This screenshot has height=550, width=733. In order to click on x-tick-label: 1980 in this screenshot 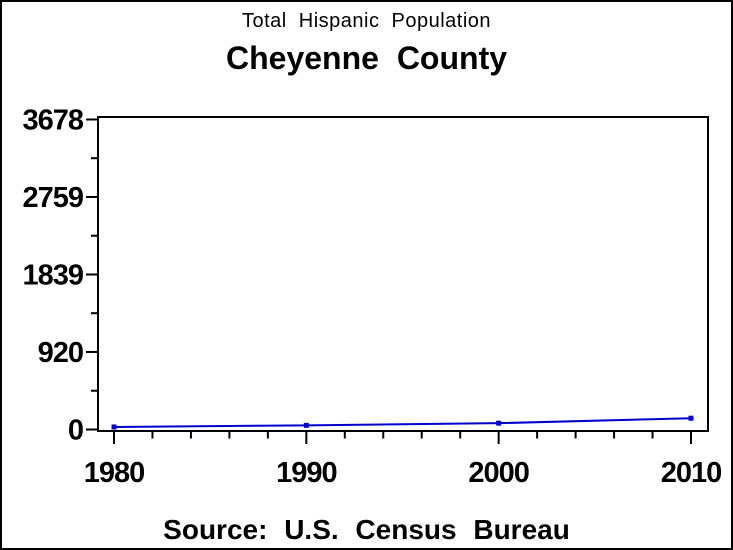, I will do `click(114, 473)`.